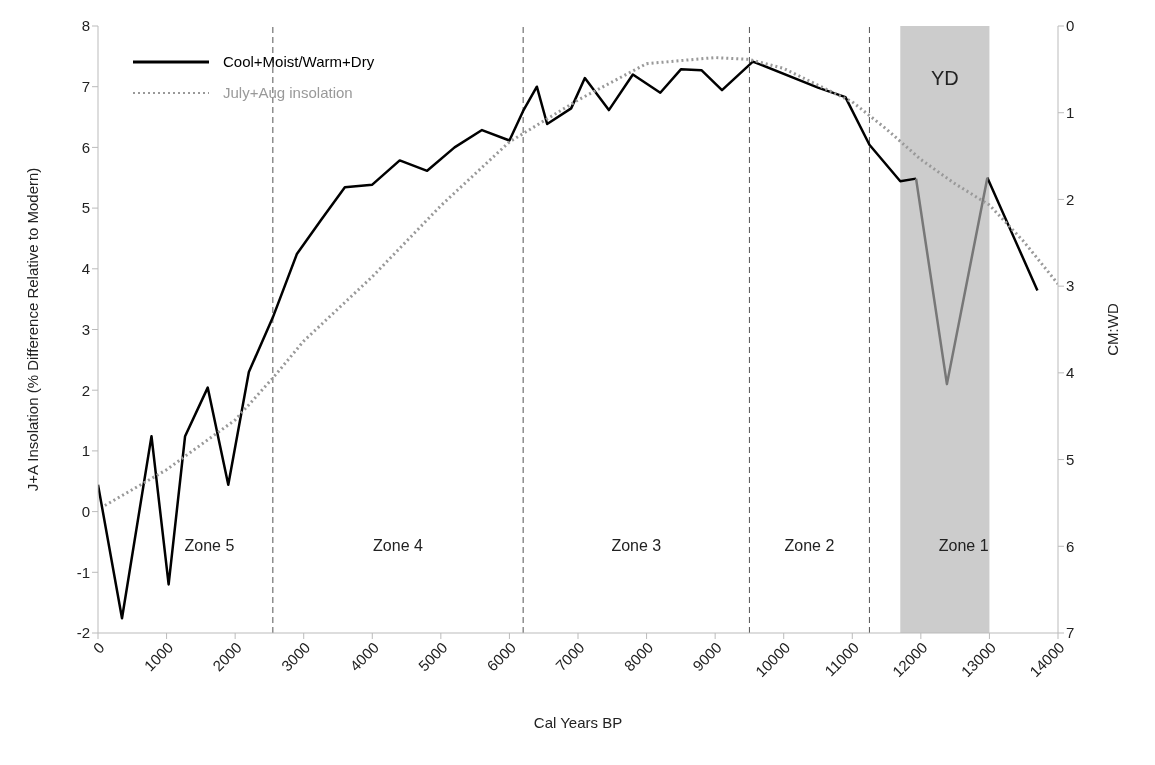 The image size is (1155, 765). What do you see at coordinates (1070, 199) in the screenshot?
I see `y2-tick-label: 2` at bounding box center [1070, 199].